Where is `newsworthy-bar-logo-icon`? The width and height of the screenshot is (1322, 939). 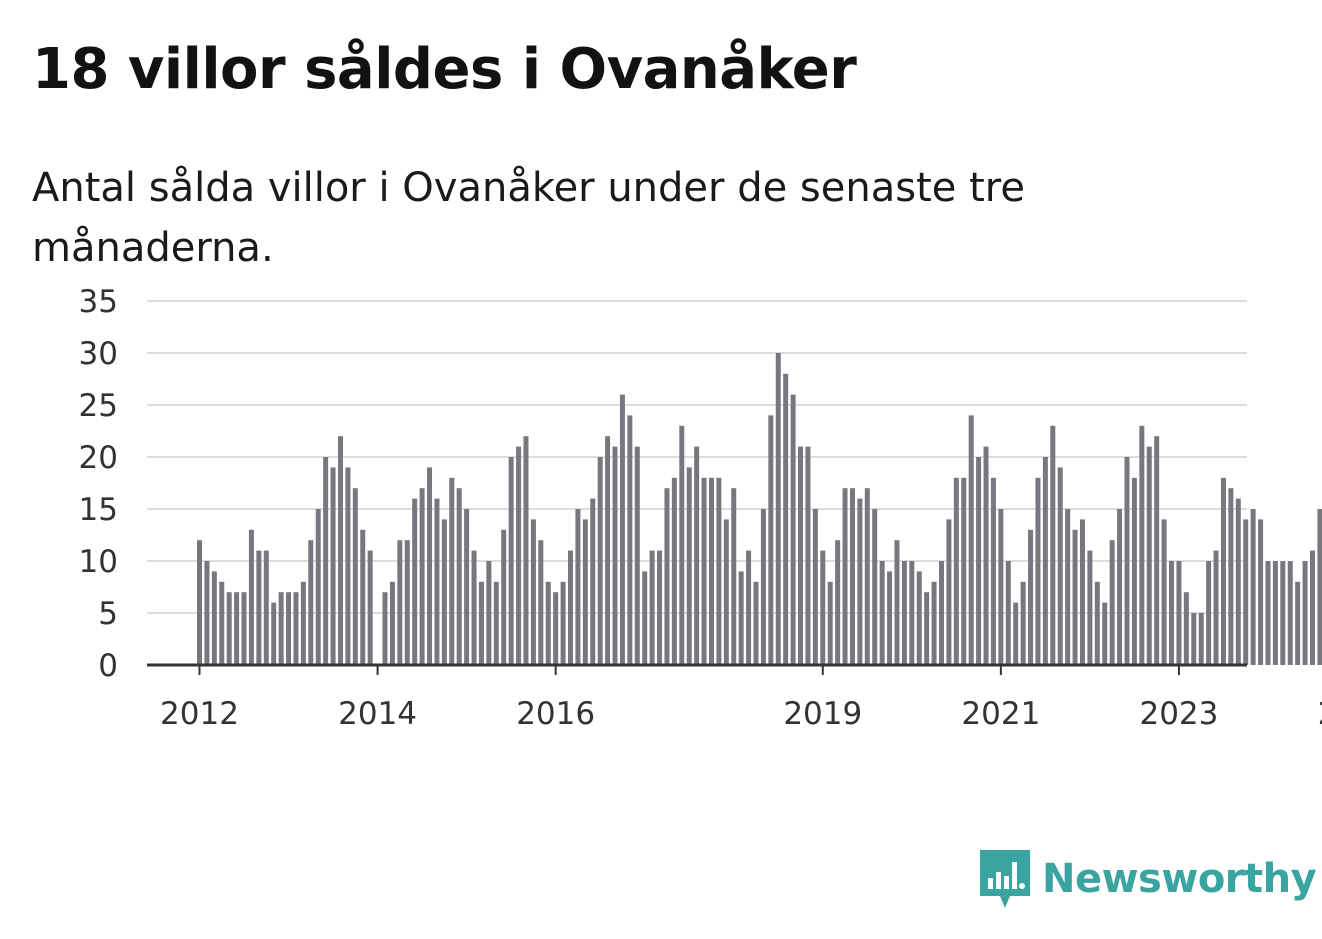
newsworthy-bar-logo-icon is located at coordinates (1005, 879).